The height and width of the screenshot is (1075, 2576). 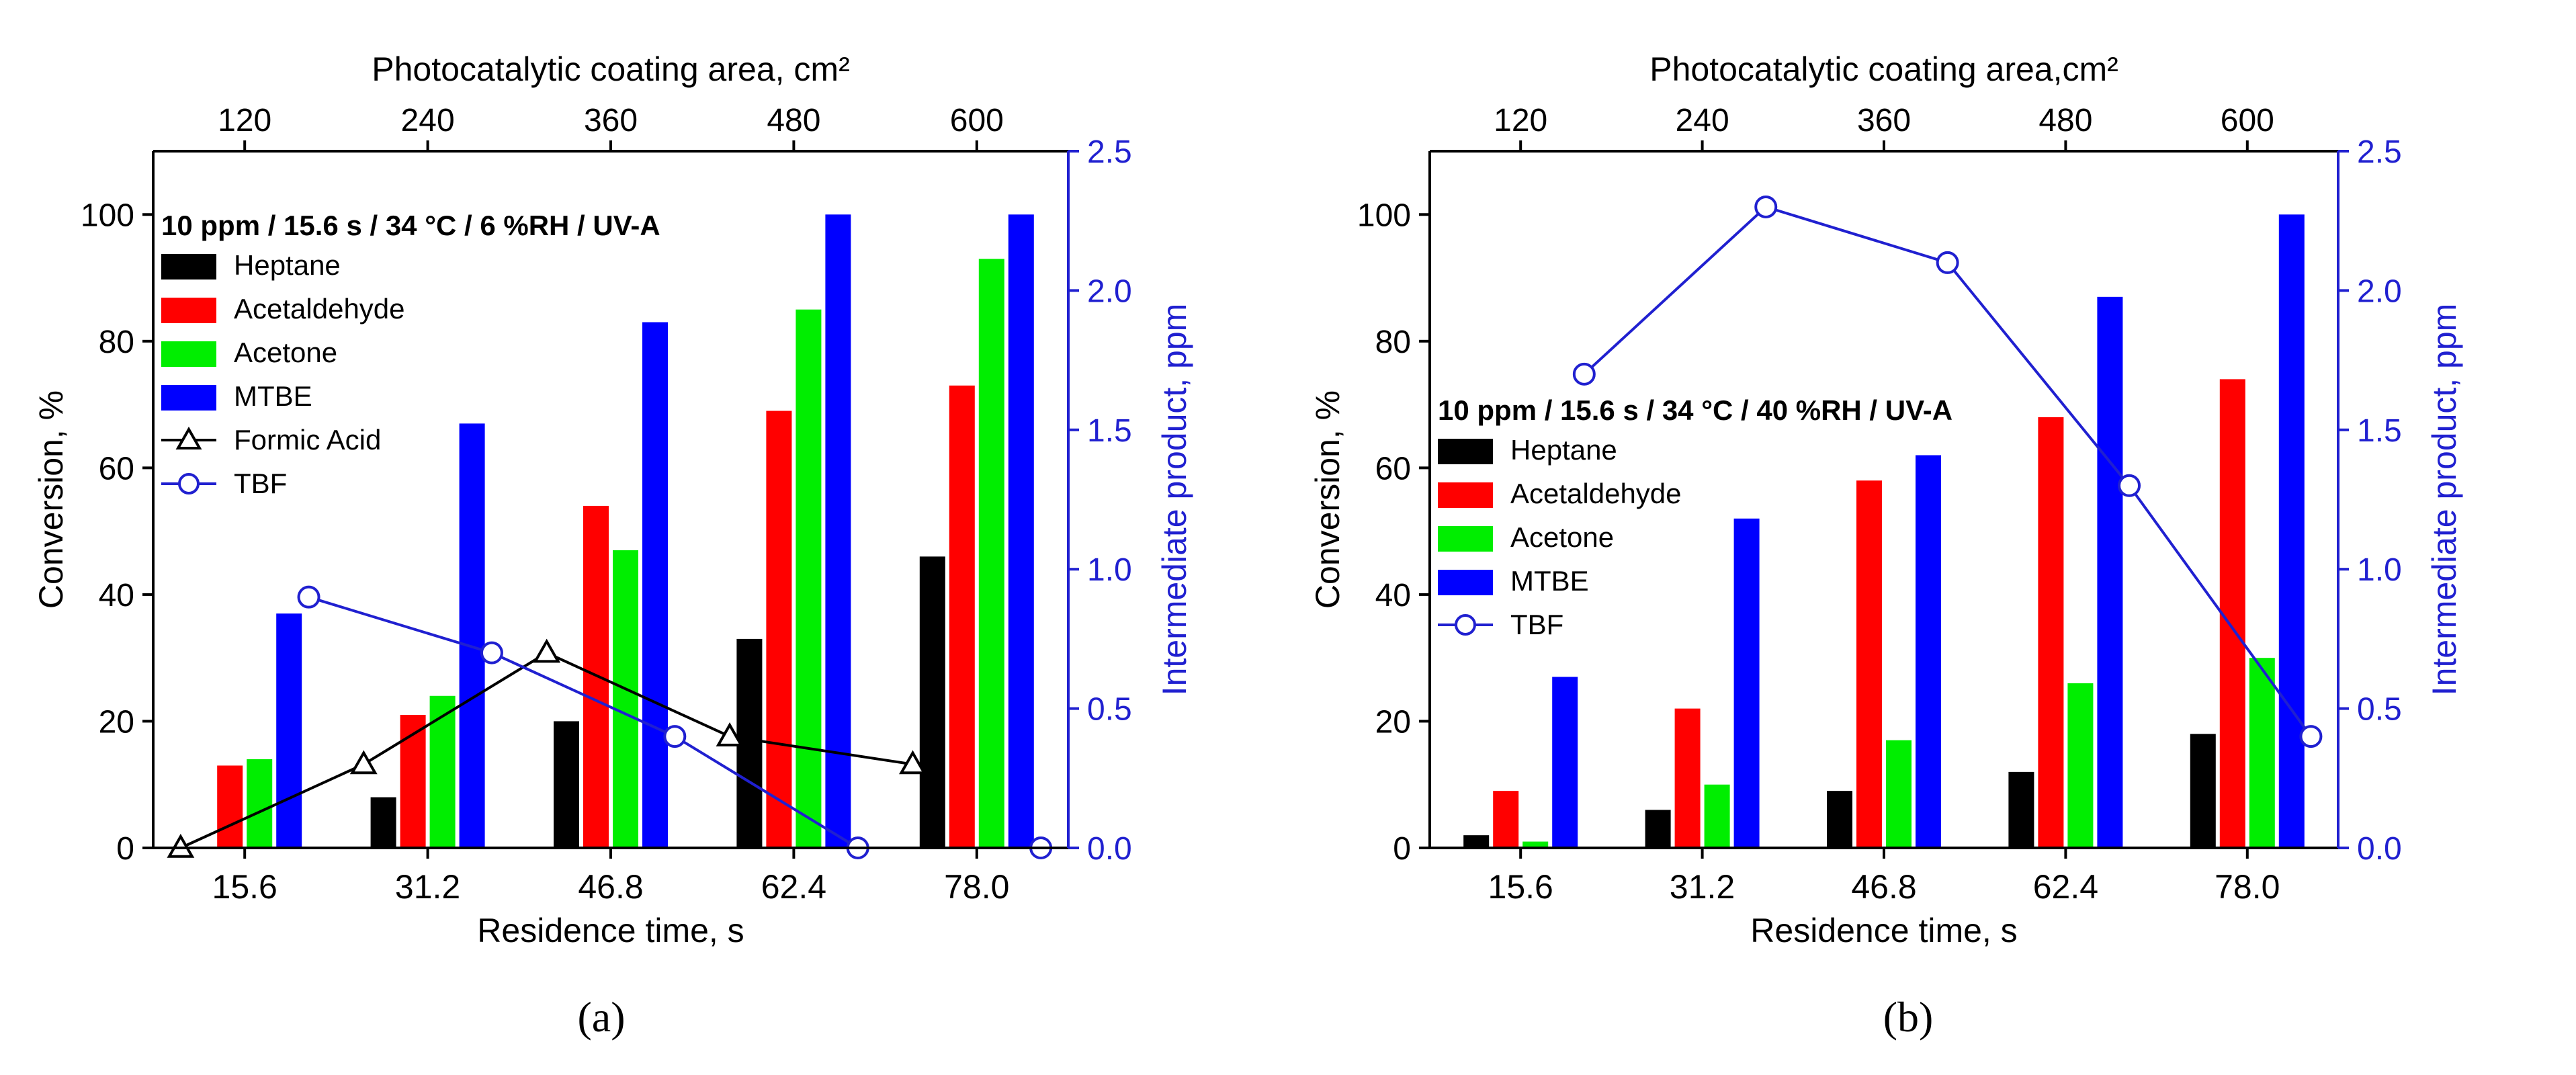 What do you see at coordinates (2379, 291) in the screenshot?
I see `y2-tick-label: 2.0` at bounding box center [2379, 291].